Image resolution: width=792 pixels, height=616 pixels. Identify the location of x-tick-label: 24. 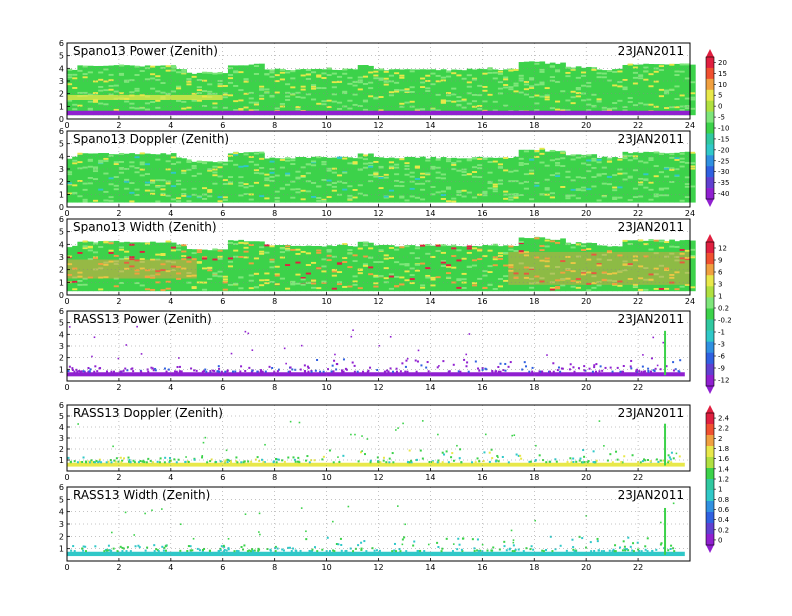
(690, 301).